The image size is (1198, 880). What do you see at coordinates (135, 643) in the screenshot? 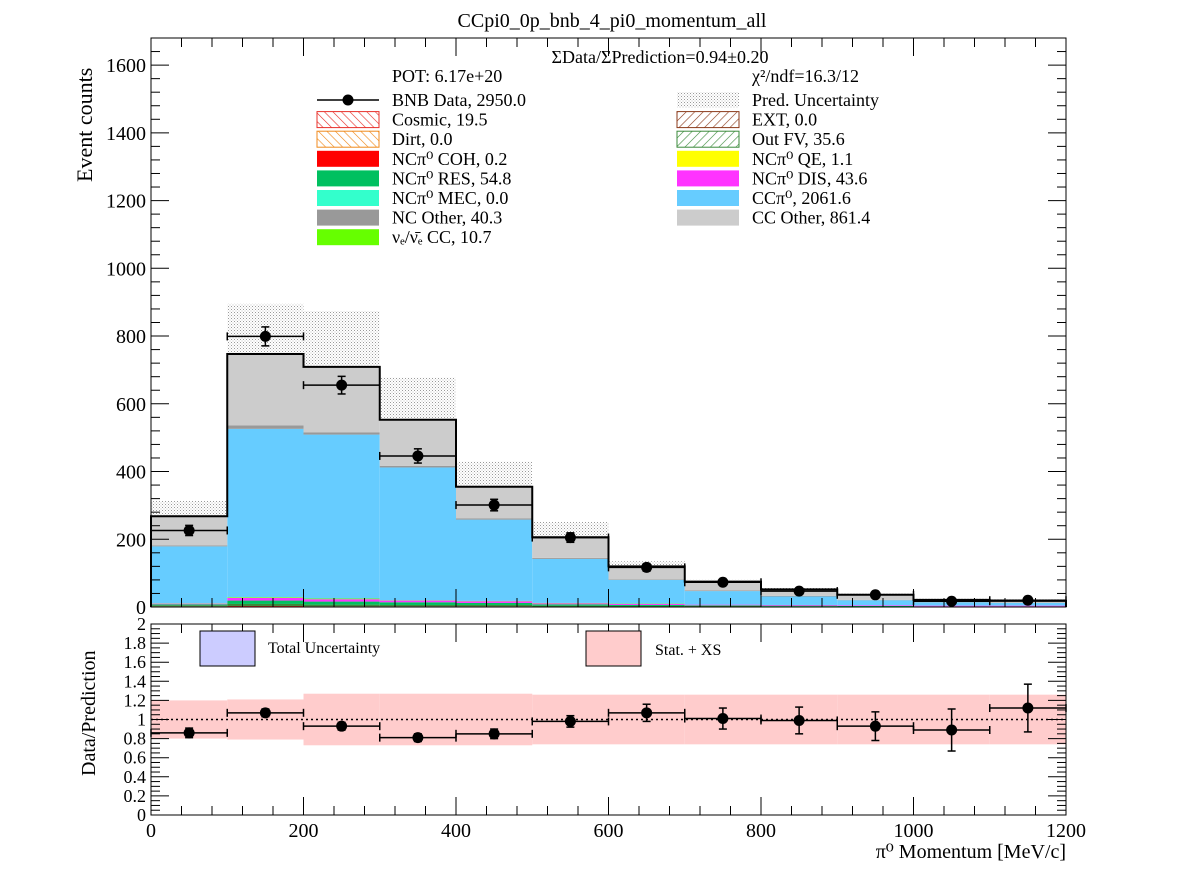
I see `ratio-y-tick-label: 1.8` at bounding box center [135, 643].